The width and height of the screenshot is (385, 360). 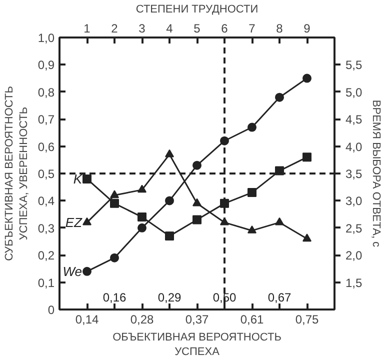 I want to click on x2-tick-label: 5, so click(x=197, y=29).